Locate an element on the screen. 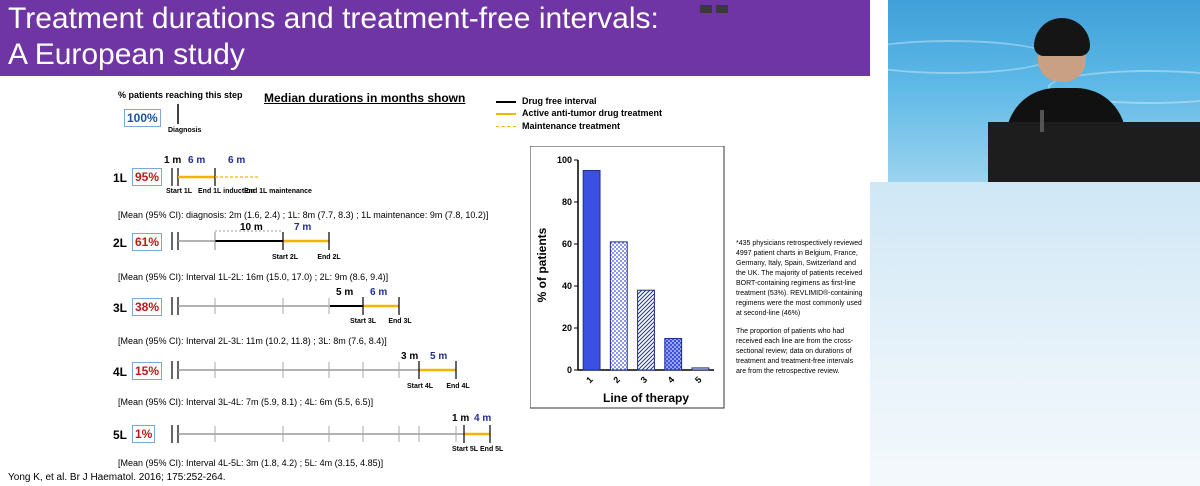 Image resolution: width=1200 pixels, height=486 pixels. tick-label: Start 2L is located at coordinates (285, 257).